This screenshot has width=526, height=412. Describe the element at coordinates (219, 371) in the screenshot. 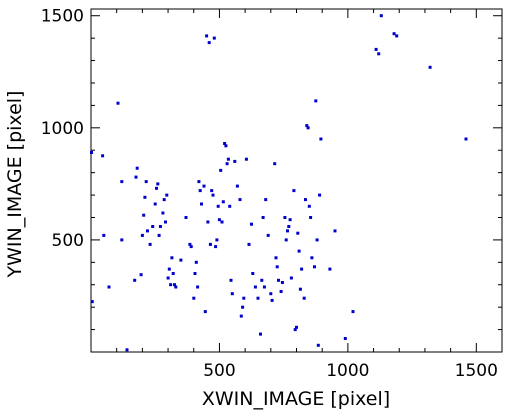

I see `x-tick-label: 500` at that location.